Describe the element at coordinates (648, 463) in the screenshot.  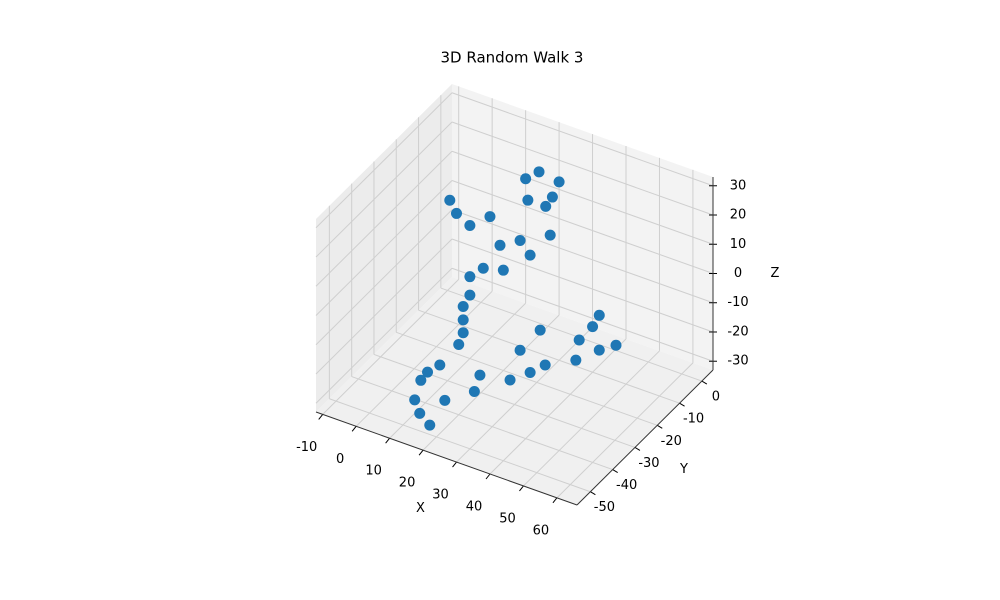
I see `y-tick-label: -30` at that location.